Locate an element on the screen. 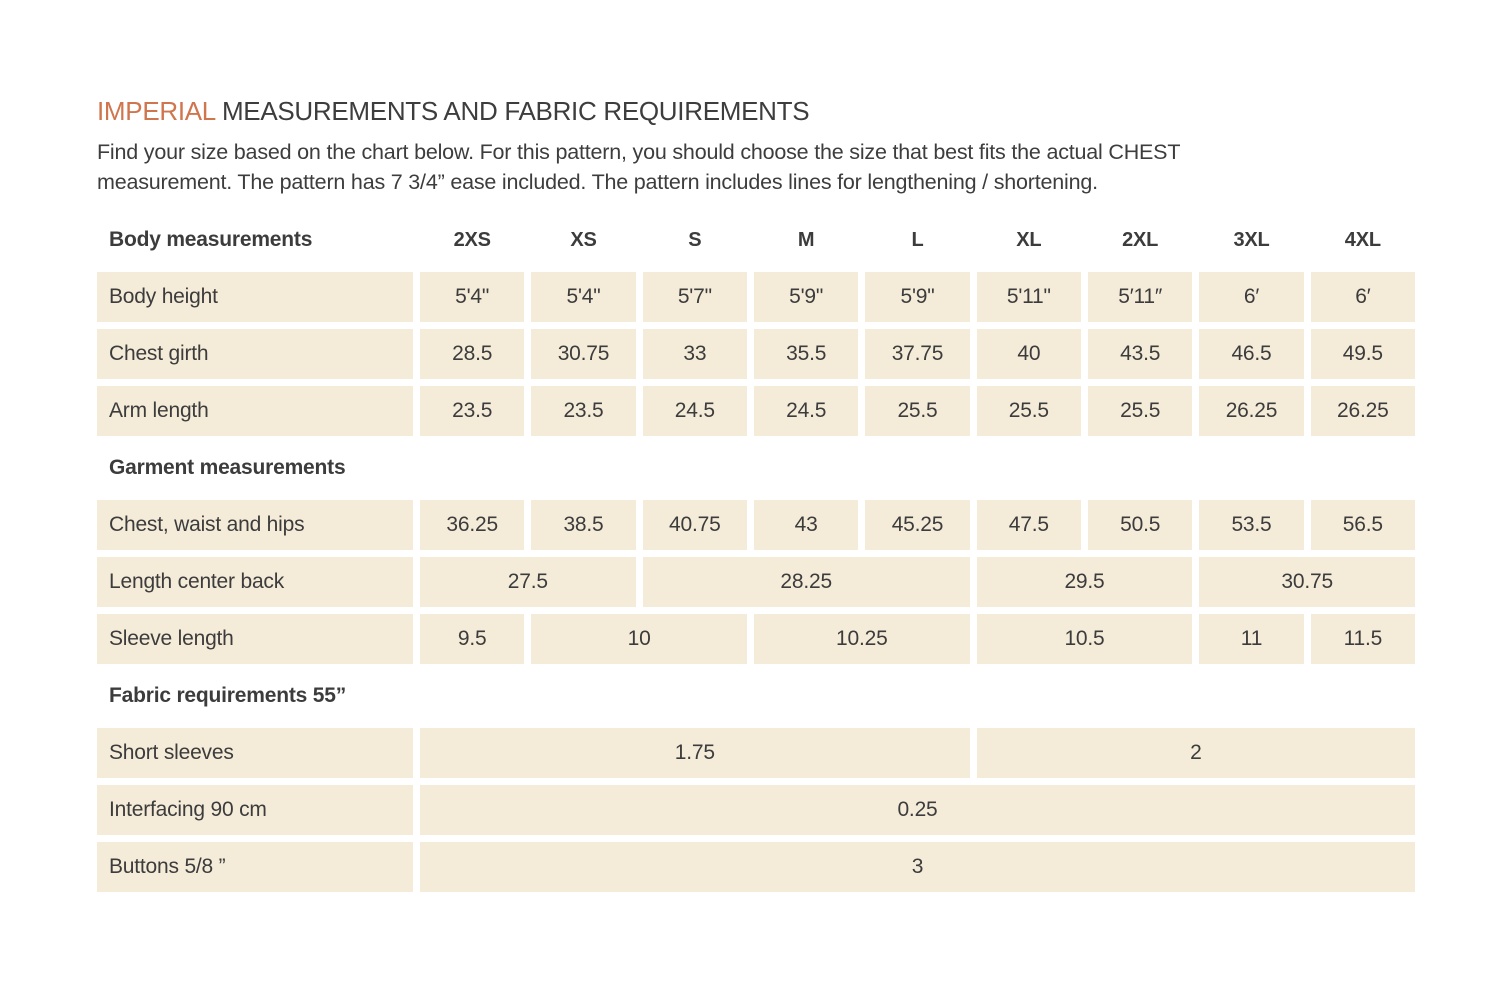  size-column-header: 2XL is located at coordinates (1140, 239).